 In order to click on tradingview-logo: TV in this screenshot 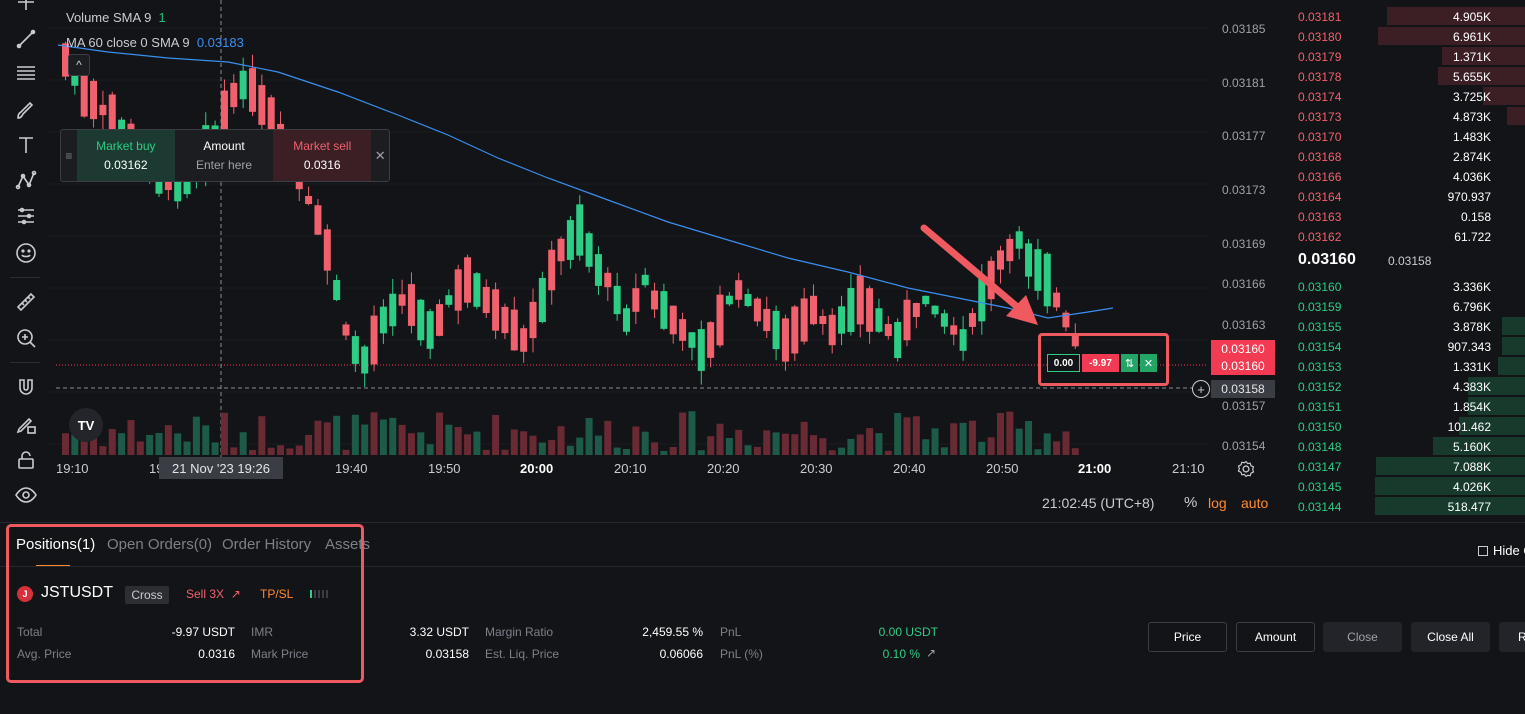, I will do `click(86, 425)`.